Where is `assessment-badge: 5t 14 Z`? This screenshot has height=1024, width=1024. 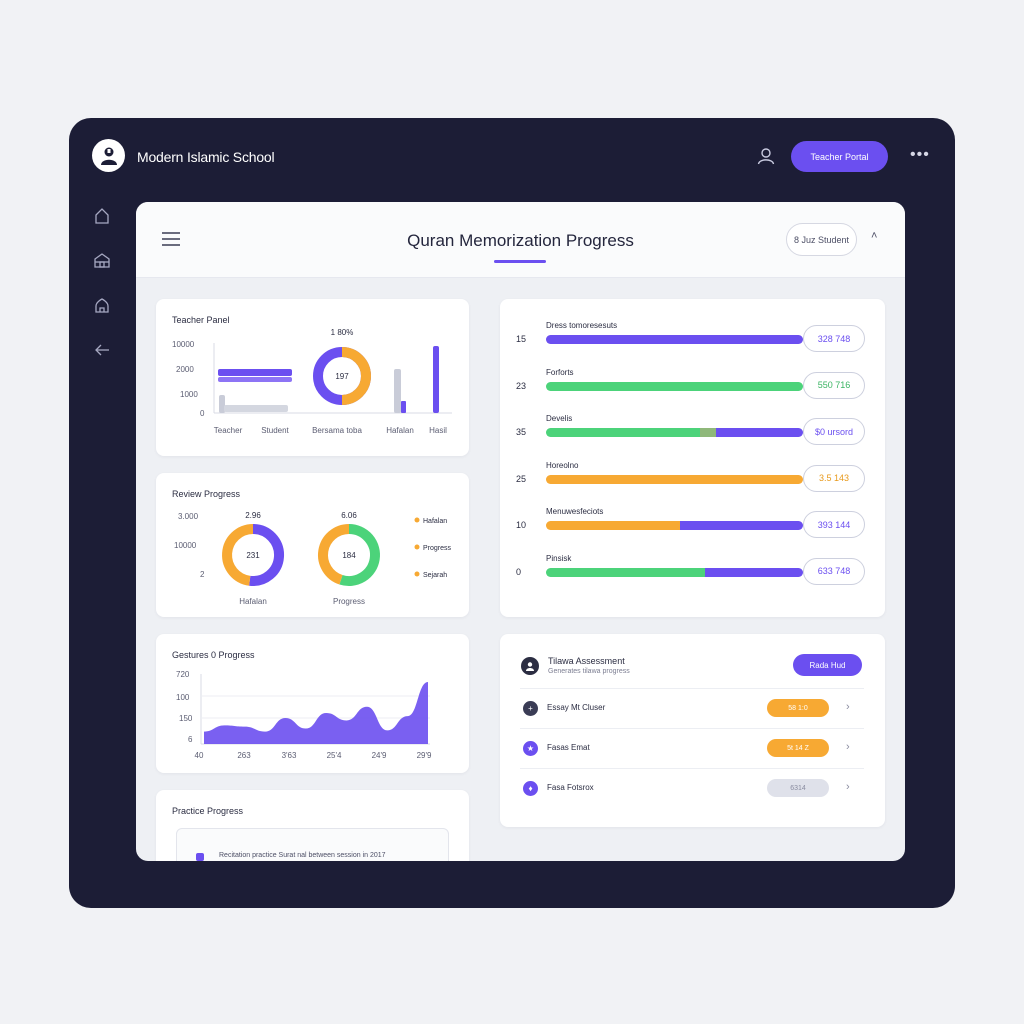 assessment-badge: 5t 14 Z is located at coordinates (798, 748).